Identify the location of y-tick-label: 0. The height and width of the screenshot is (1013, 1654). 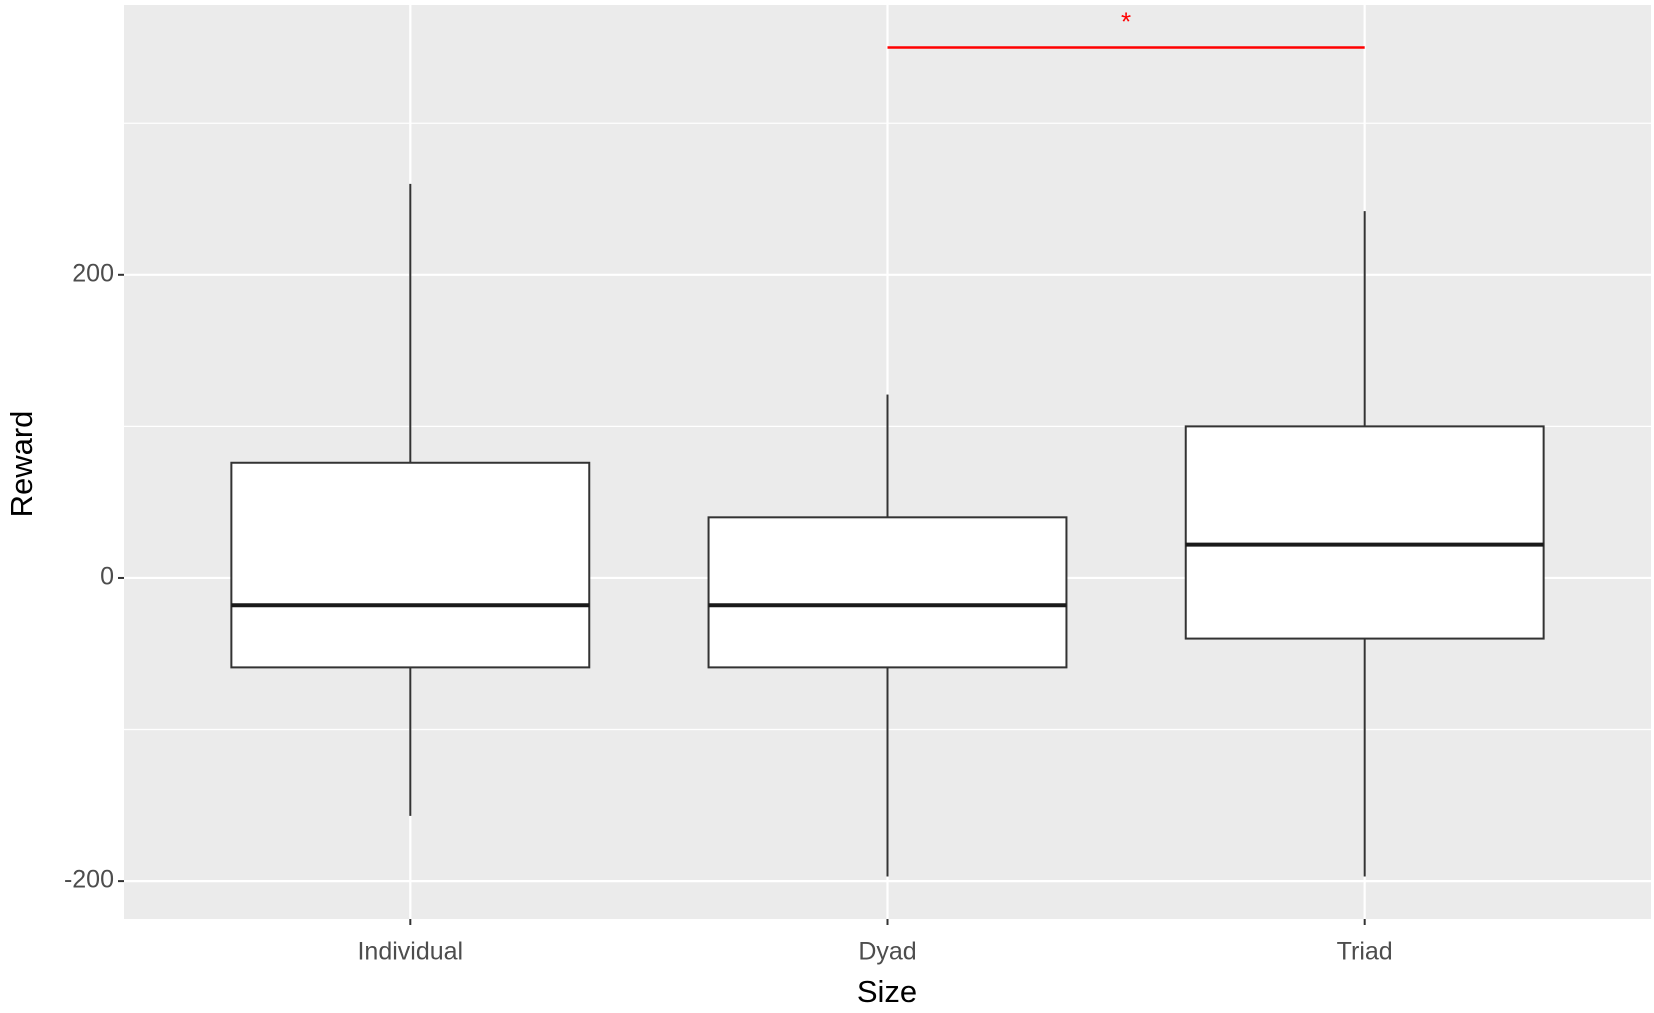
(107, 577).